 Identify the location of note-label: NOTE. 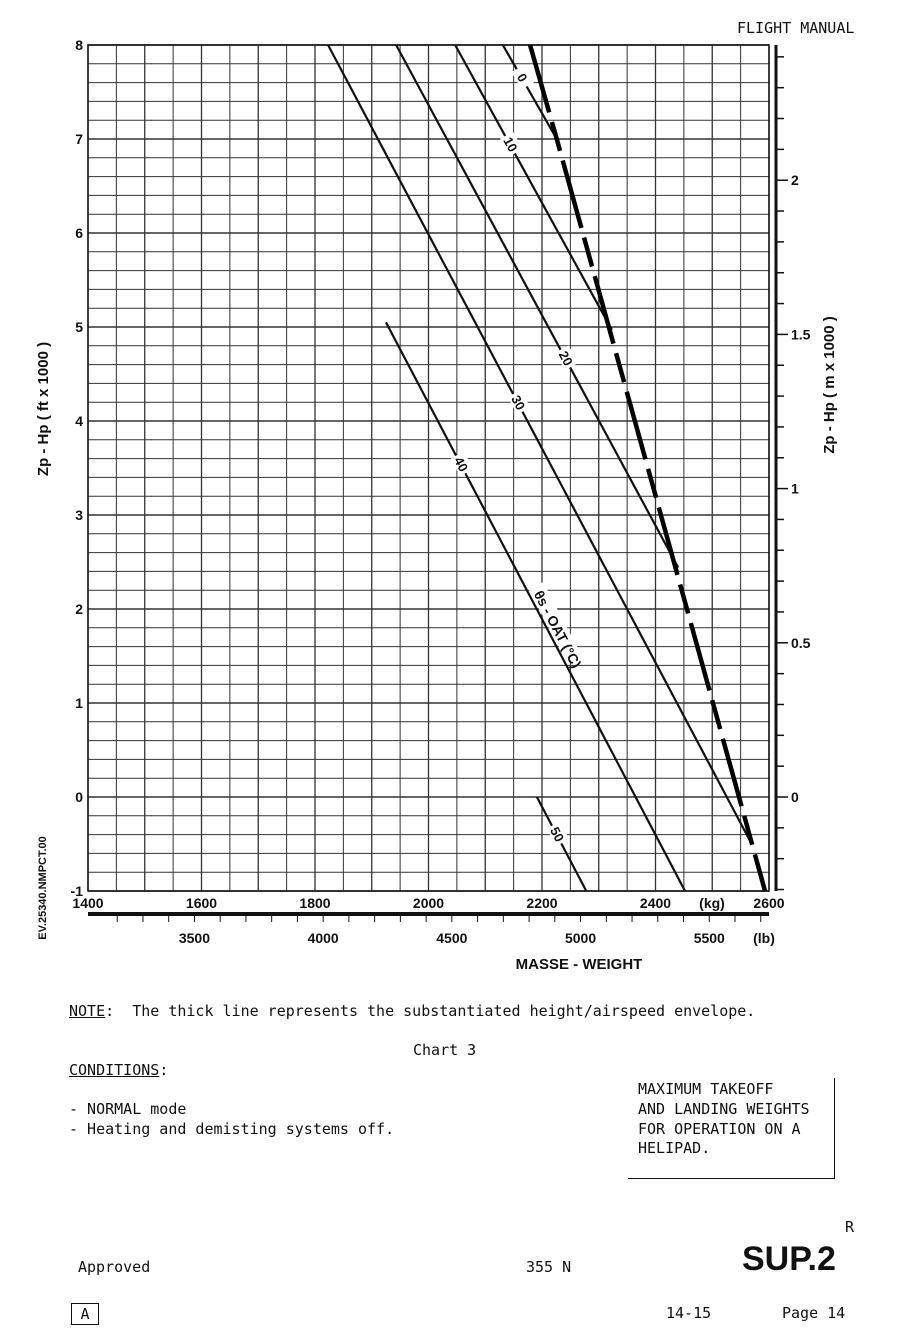
(87, 1011).